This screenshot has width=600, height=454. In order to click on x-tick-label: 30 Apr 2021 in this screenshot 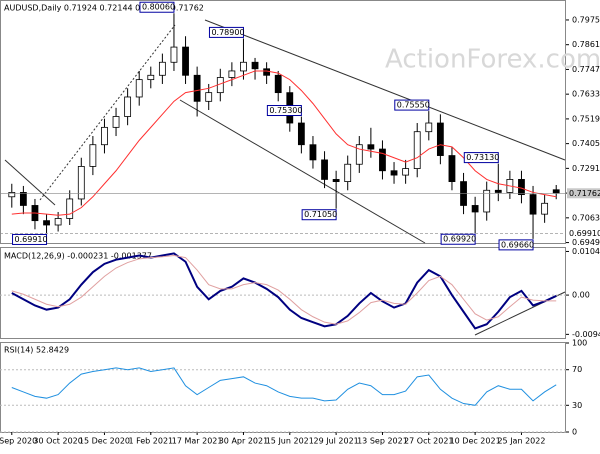, I will do `click(243, 441)`.